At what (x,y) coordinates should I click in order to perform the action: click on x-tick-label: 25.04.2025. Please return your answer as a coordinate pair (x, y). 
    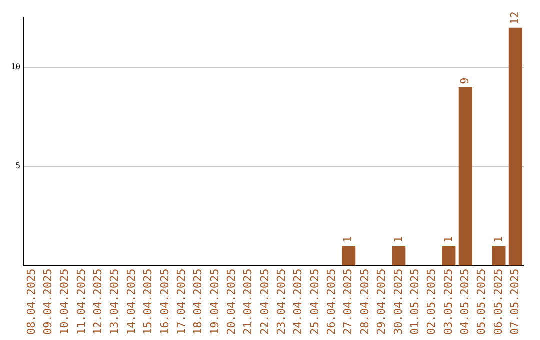
    Looking at the image, I should click on (315, 302).